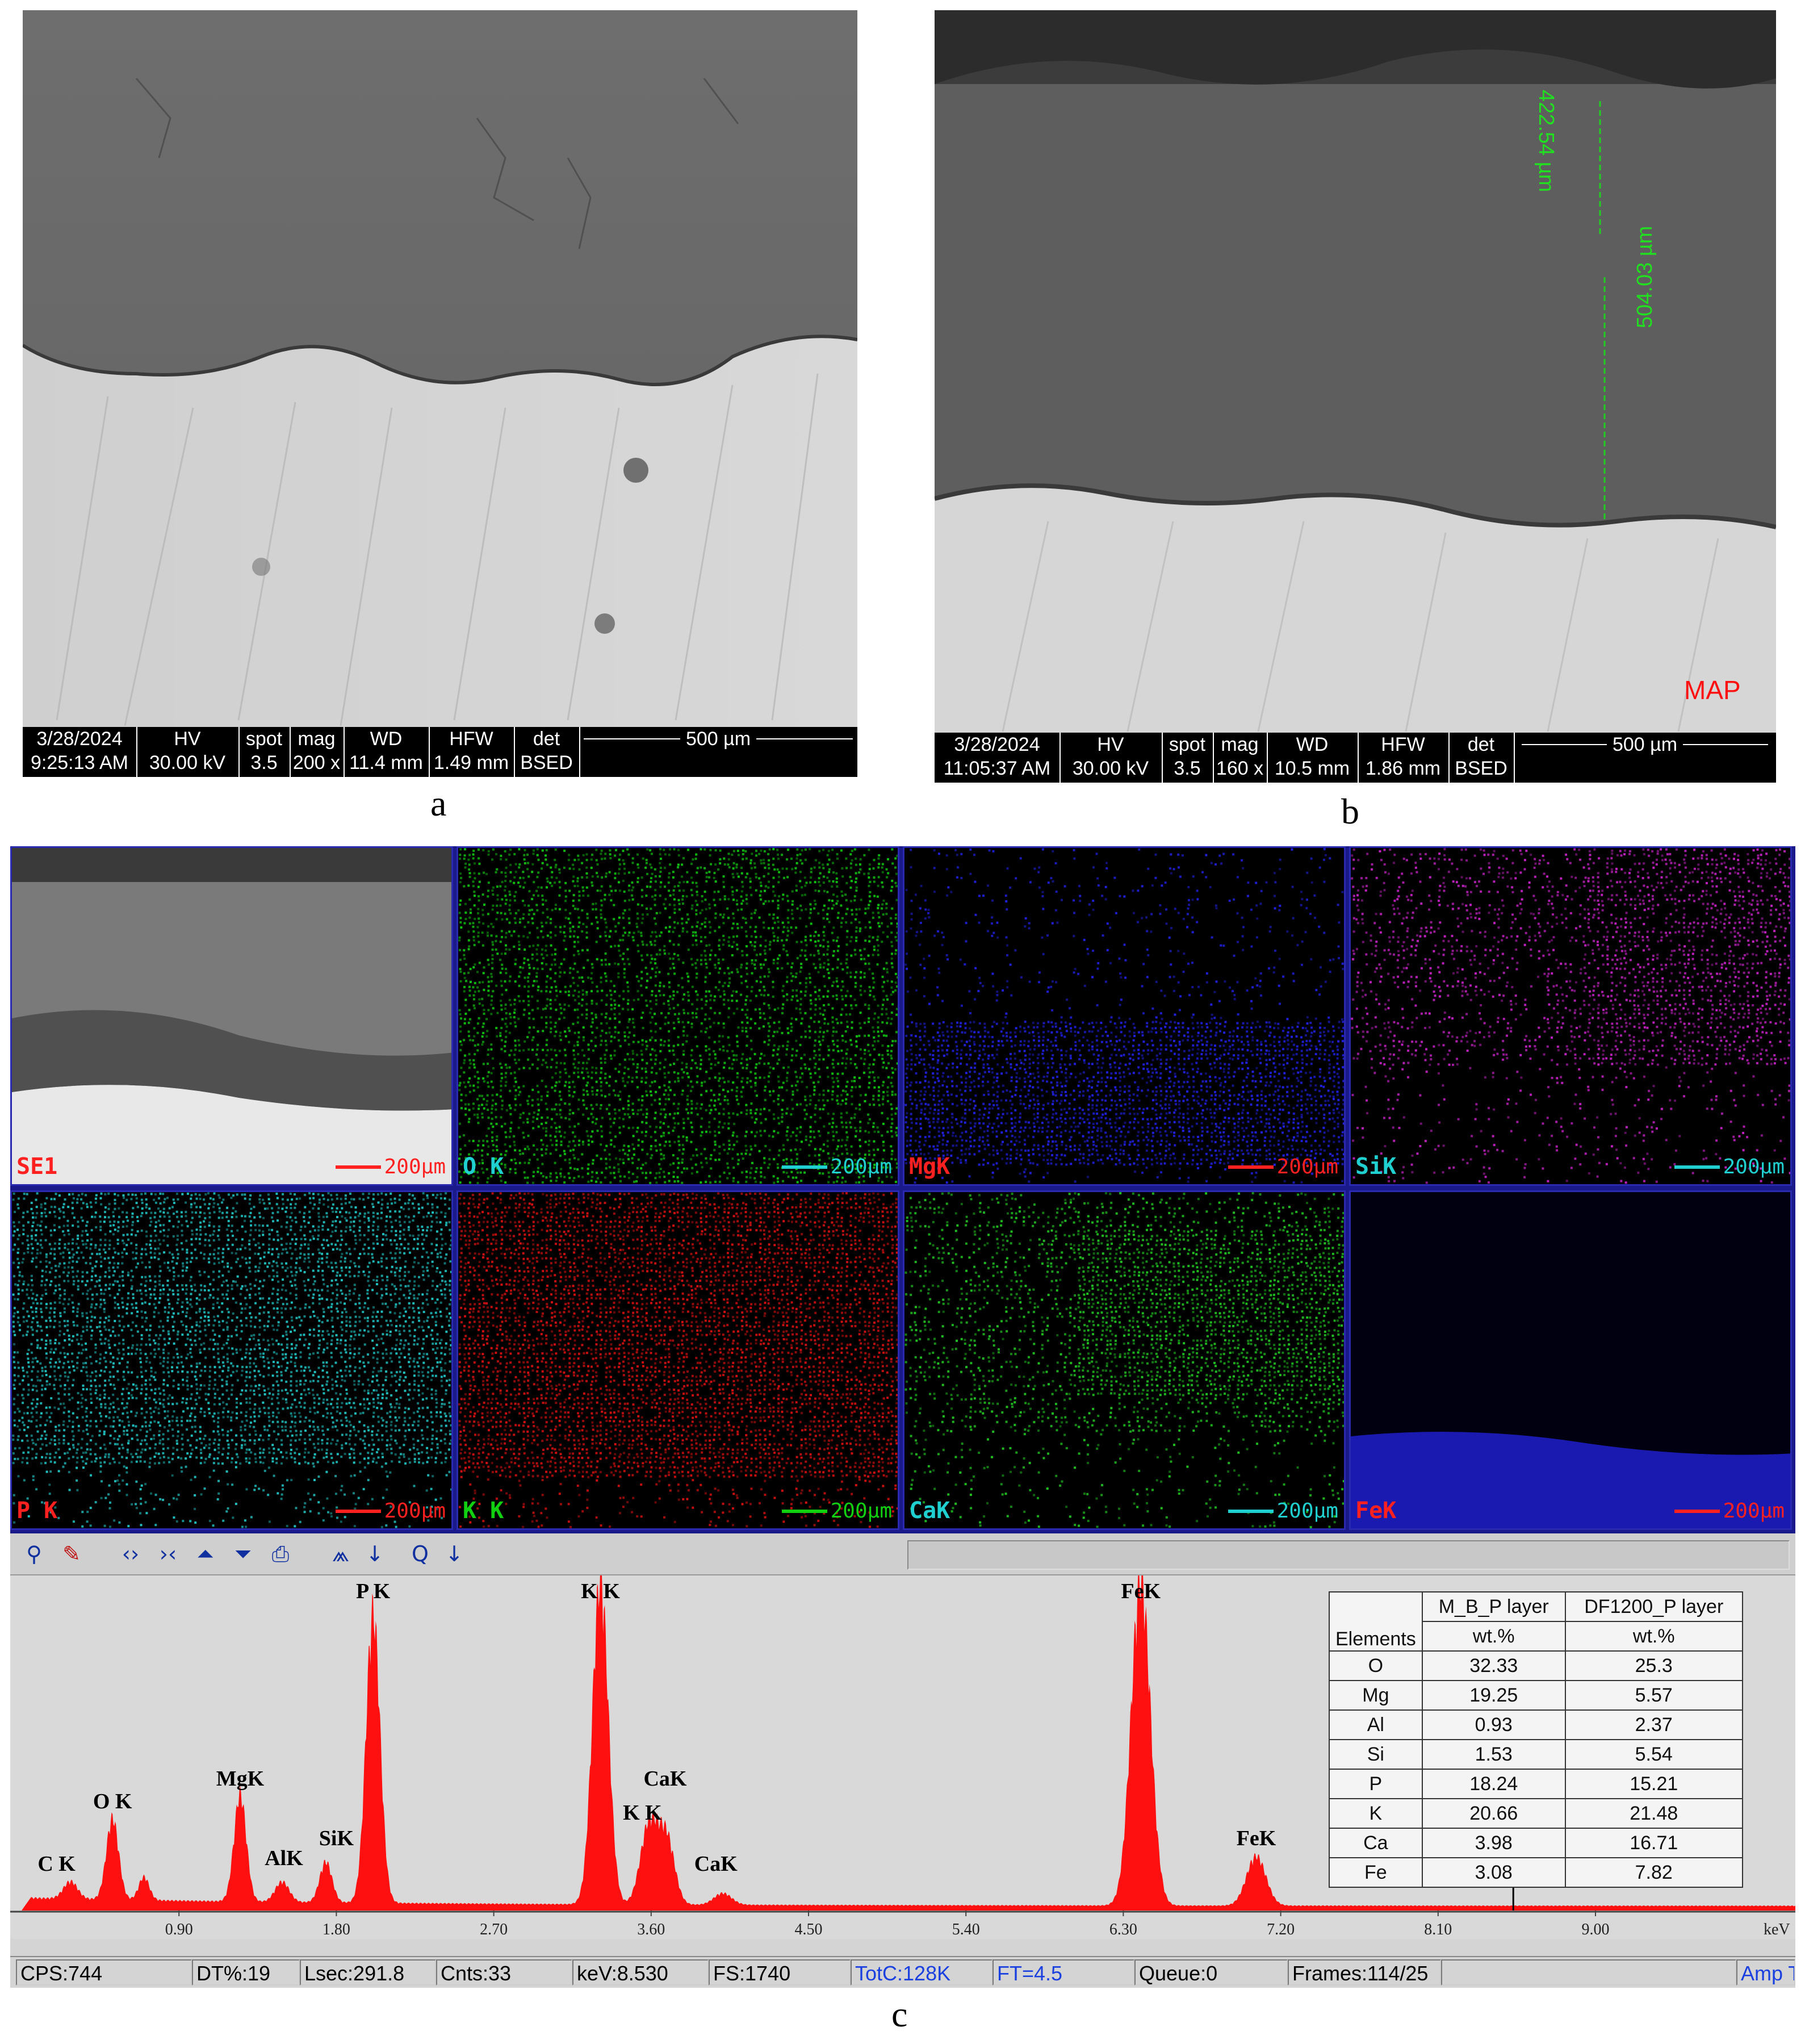 This screenshot has height=2044, width=1805. What do you see at coordinates (1536, 1665) in the screenshot?
I see `table-row: O 32.33 25.3` at bounding box center [1536, 1665].